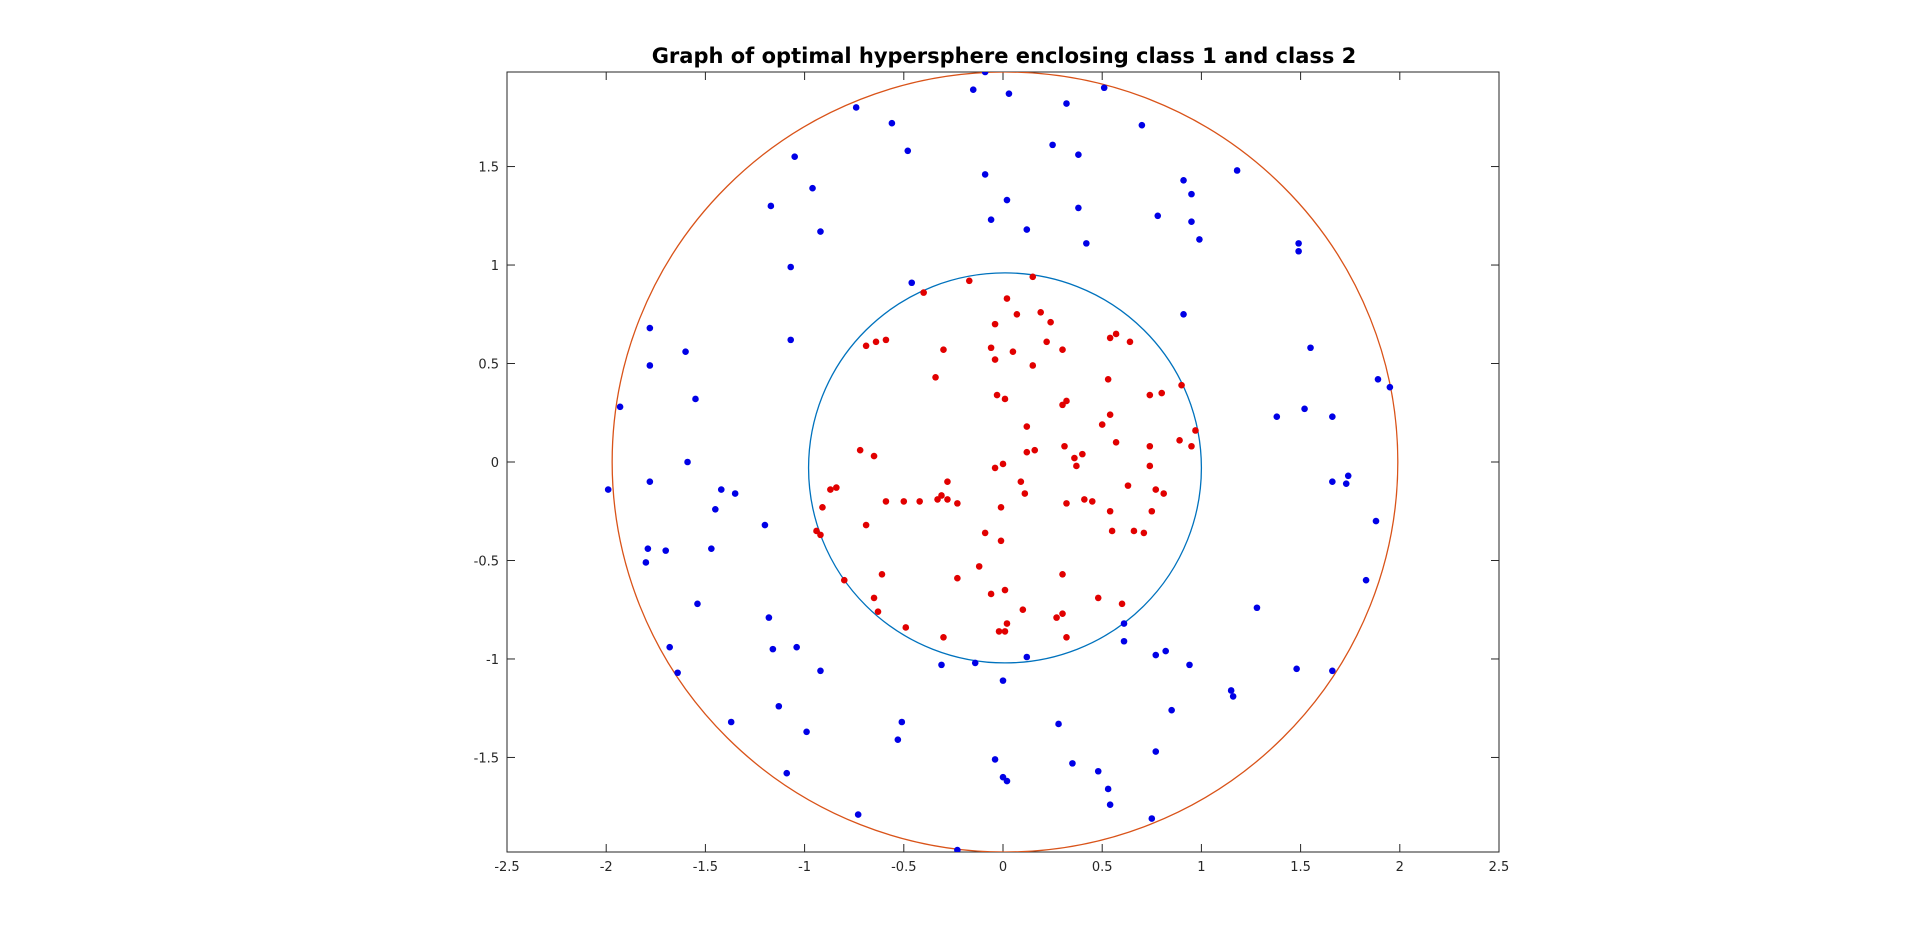  Describe the element at coordinates (1102, 867) in the screenshot. I see `x-tick-label: 0.5` at that location.